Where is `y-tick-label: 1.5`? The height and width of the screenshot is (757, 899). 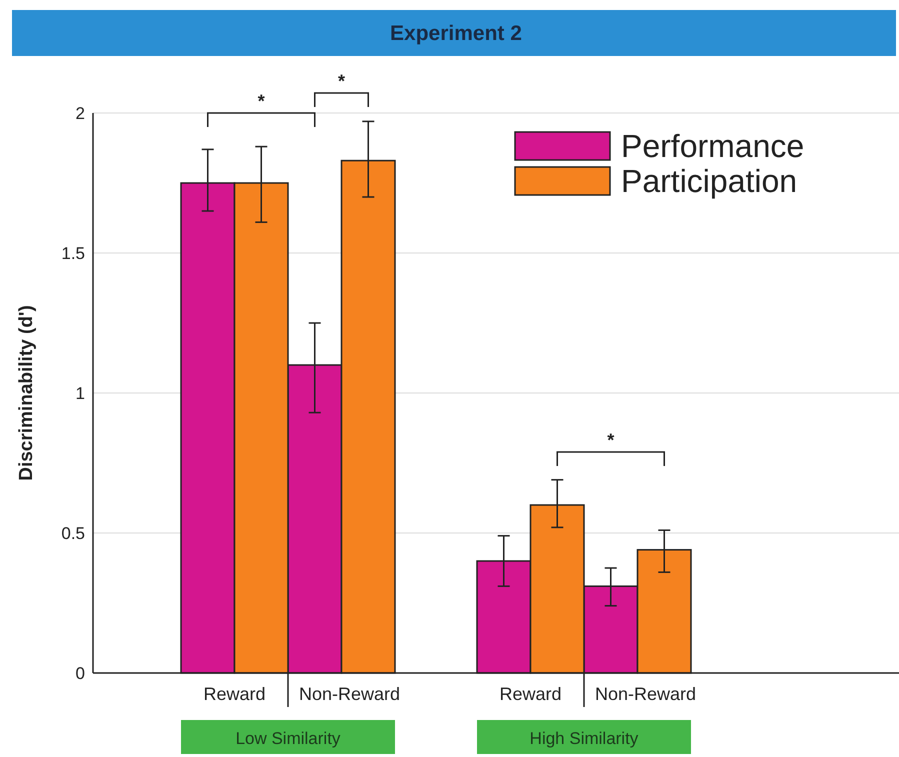
y-tick-label: 1.5 is located at coordinates (73, 253).